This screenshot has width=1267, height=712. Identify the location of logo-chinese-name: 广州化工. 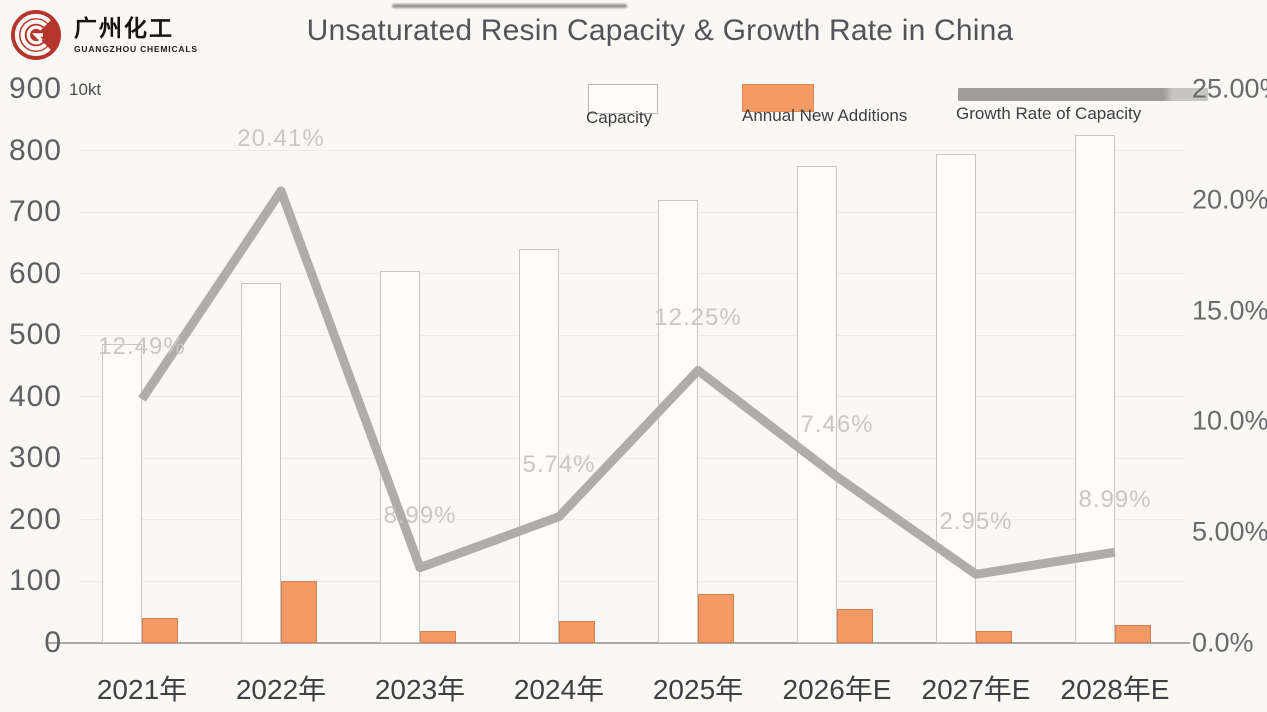
(124, 28).